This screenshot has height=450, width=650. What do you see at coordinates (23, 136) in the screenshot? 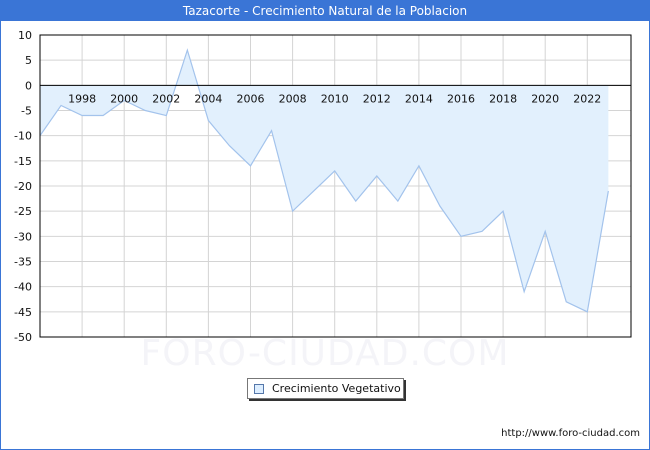
I see `y-tick-label: -10` at bounding box center [23, 136].